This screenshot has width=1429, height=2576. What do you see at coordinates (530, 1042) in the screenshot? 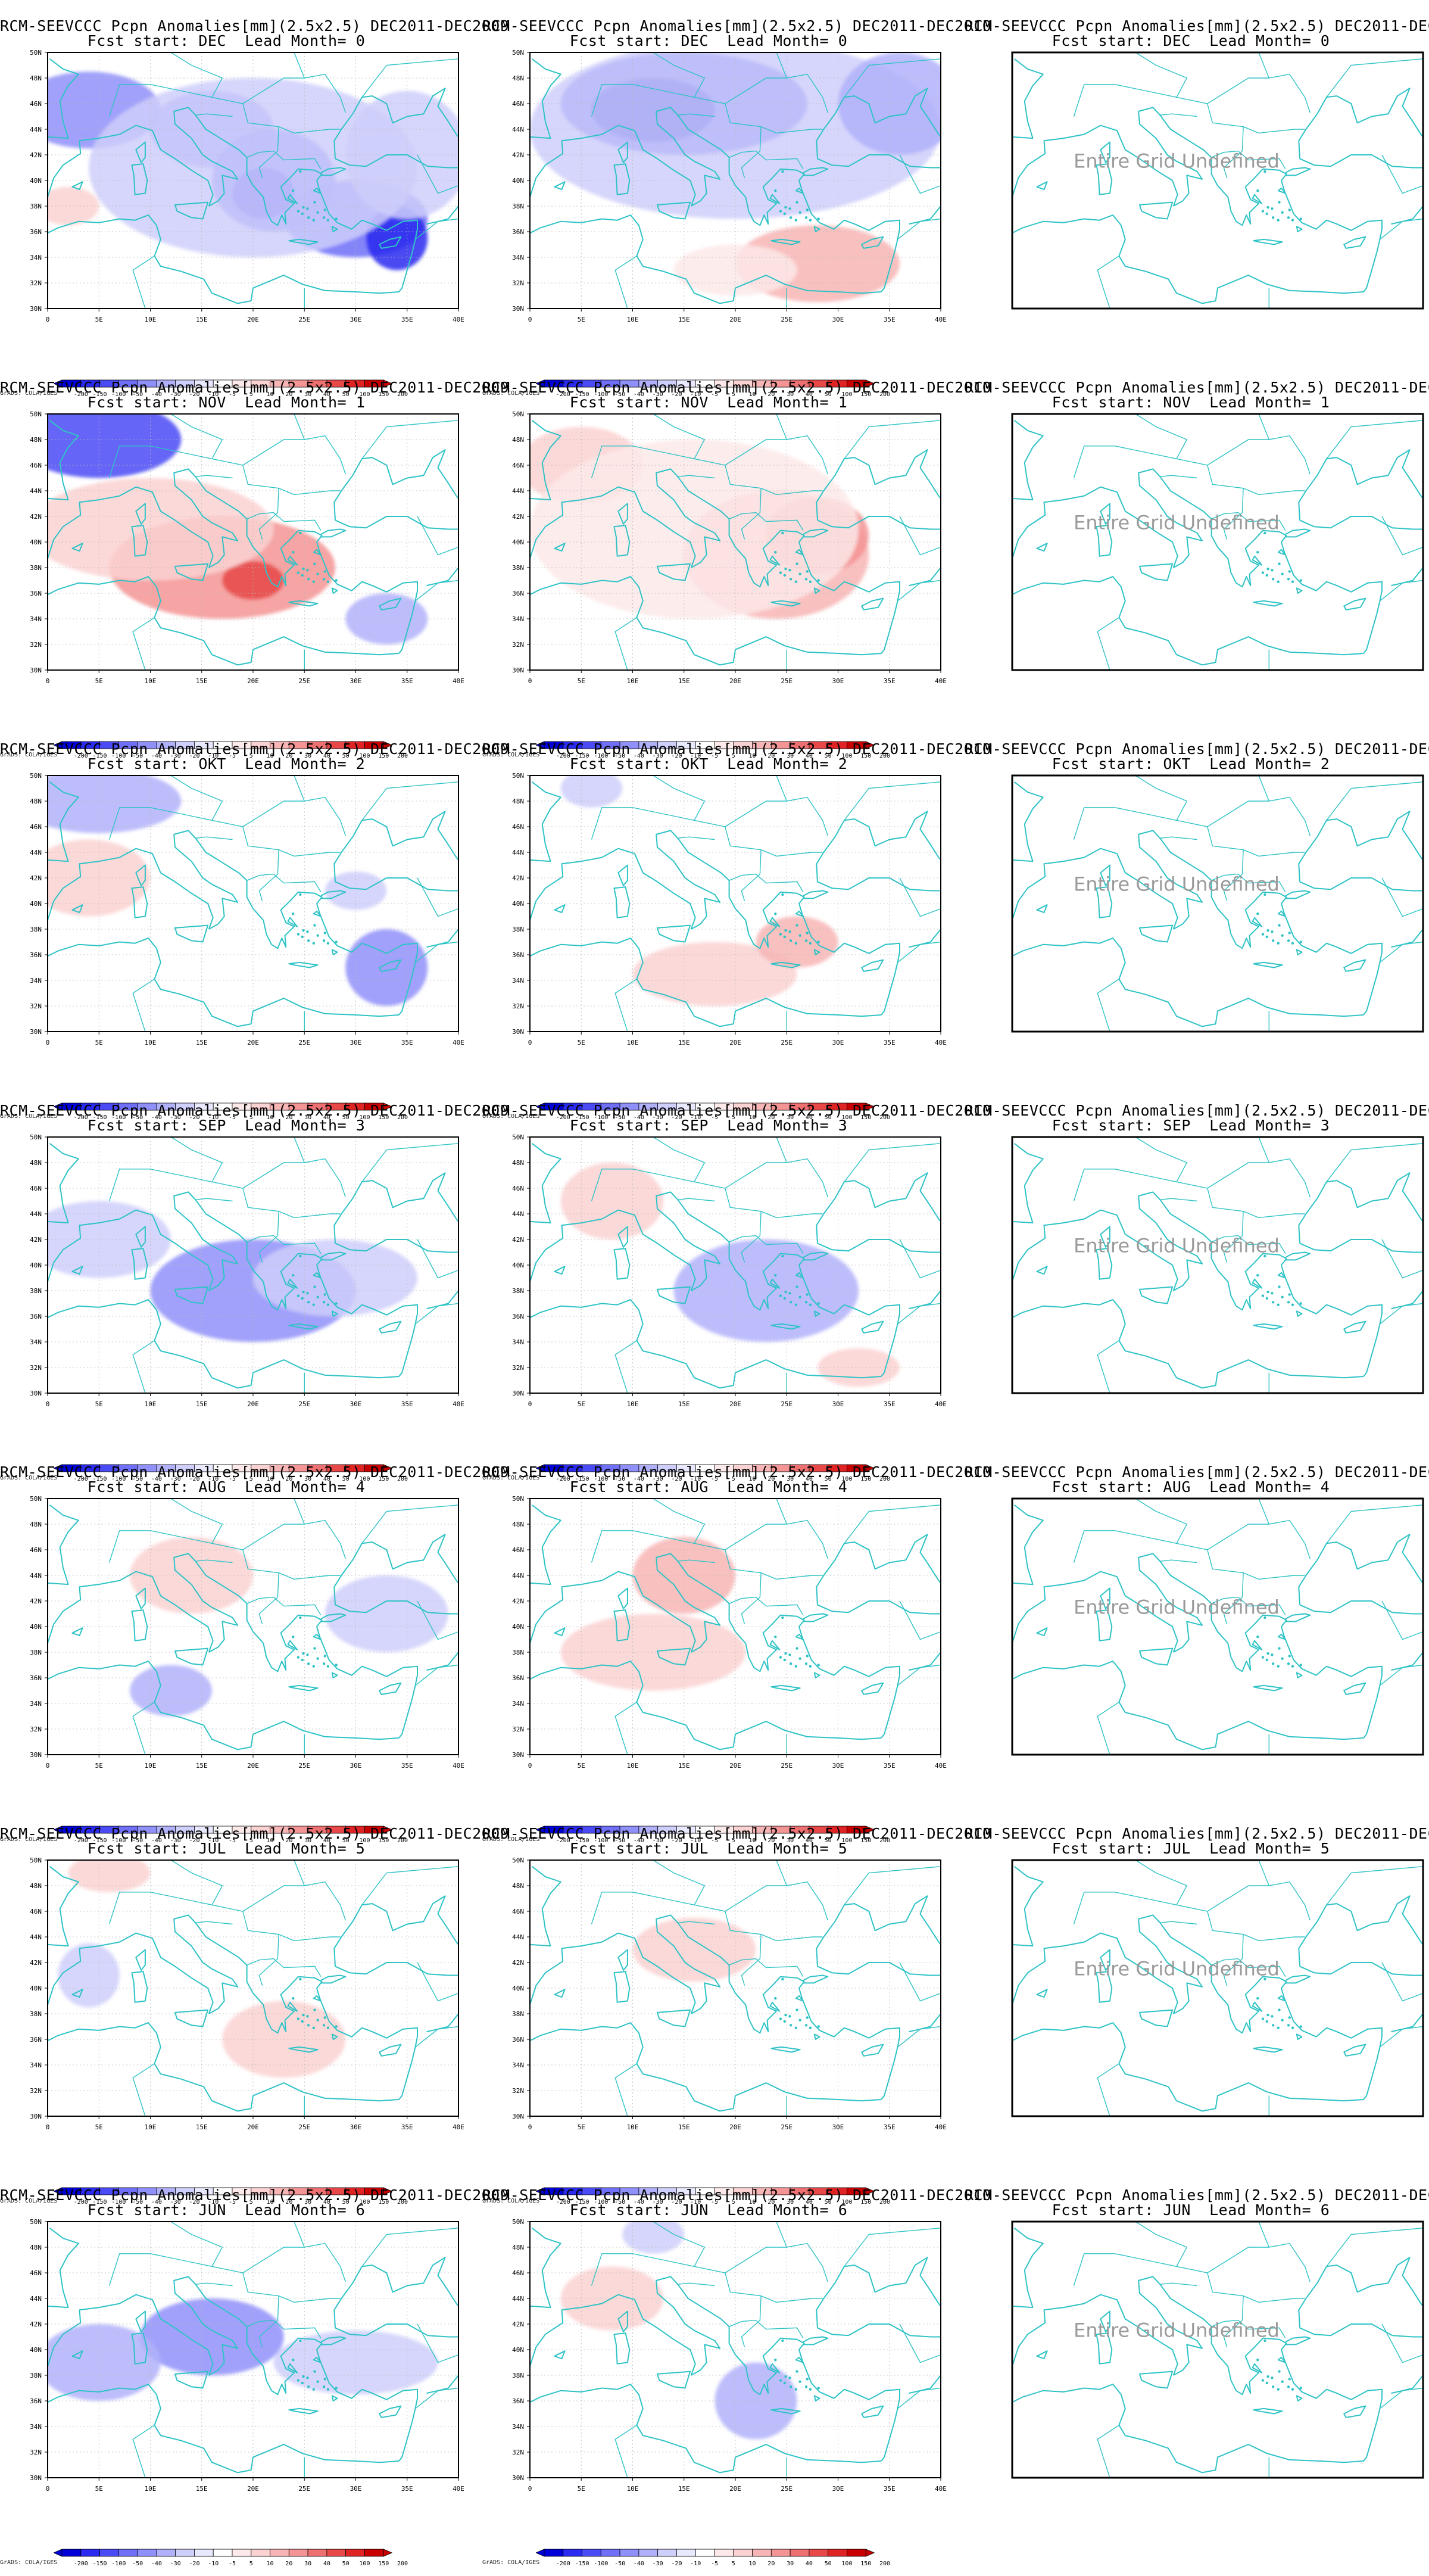
I see `lon-tick-label: 0` at bounding box center [530, 1042].